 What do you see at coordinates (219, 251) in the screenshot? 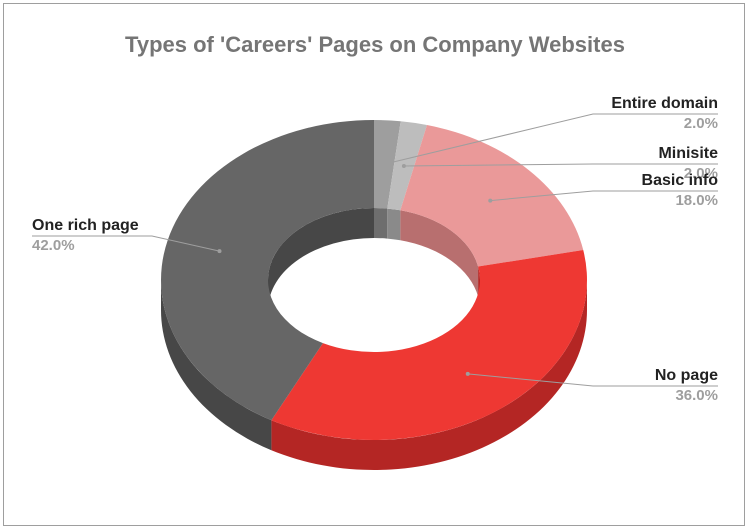
I see `leader-dot-one-rich-page` at bounding box center [219, 251].